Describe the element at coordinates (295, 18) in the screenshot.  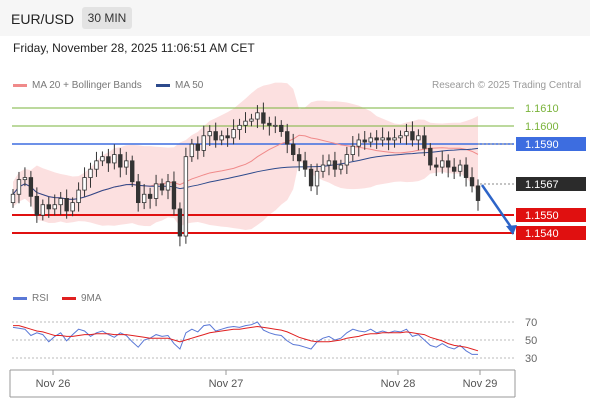
I see `header-bar: EUR/USD 30 MIN` at that location.